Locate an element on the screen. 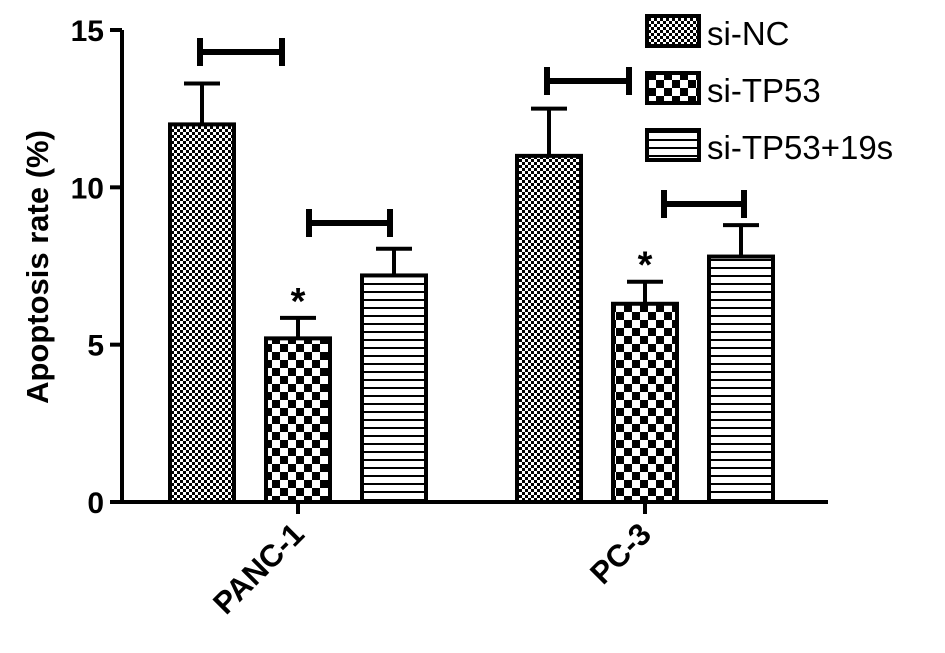 The height and width of the screenshot is (653, 945). y-tick-label: 15 is located at coordinates (87, 31).